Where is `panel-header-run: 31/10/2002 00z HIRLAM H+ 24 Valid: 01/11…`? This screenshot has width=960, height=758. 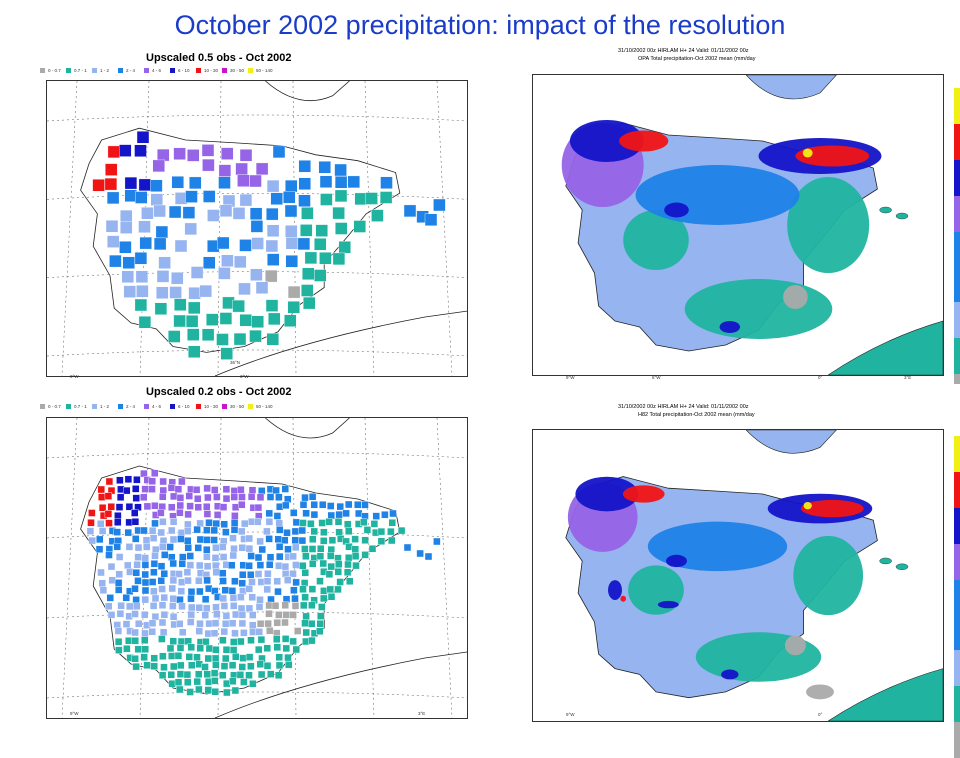 panel-header-run: 31/10/2002 00z HIRLAM H+ 24 Valid: 01/11… is located at coordinates (683, 407).